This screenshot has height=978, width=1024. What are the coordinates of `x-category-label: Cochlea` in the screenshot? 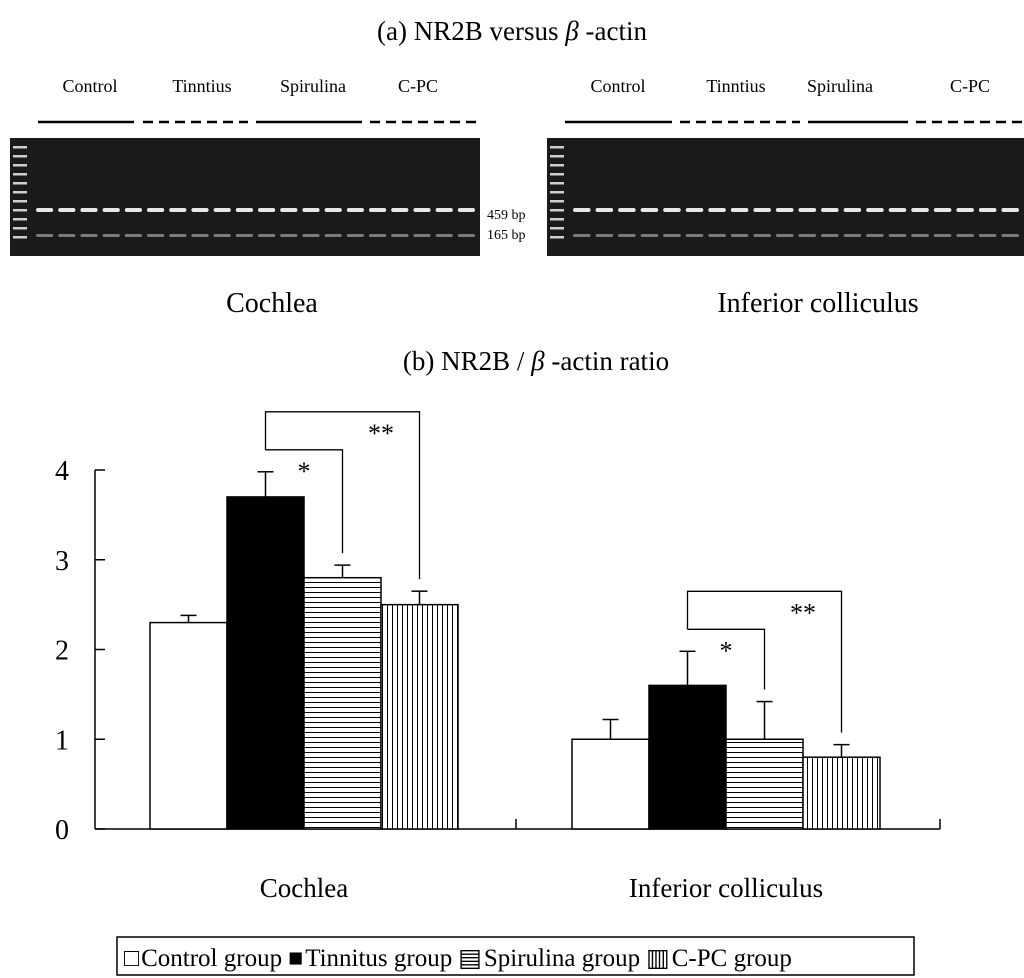 It's located at (304, 888).